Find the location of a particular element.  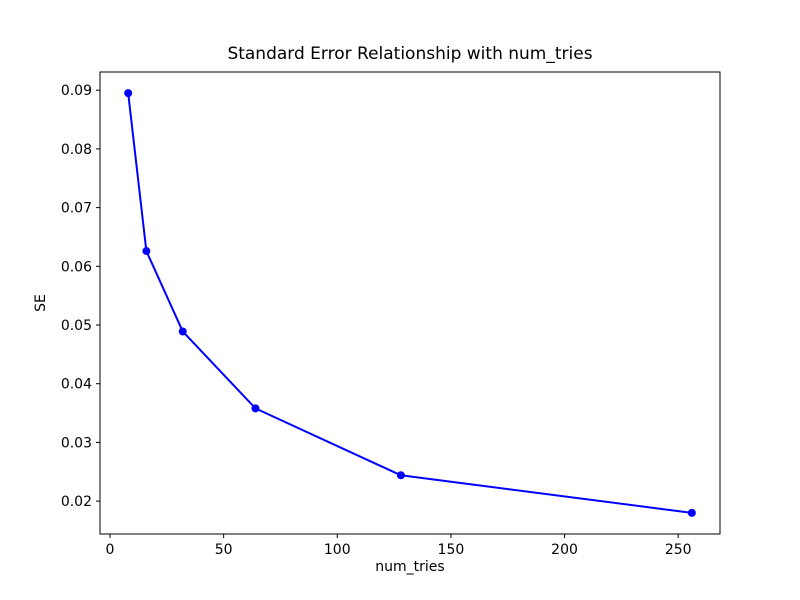

y-tick-label: 0.09 is located at coordinates (76, 91).